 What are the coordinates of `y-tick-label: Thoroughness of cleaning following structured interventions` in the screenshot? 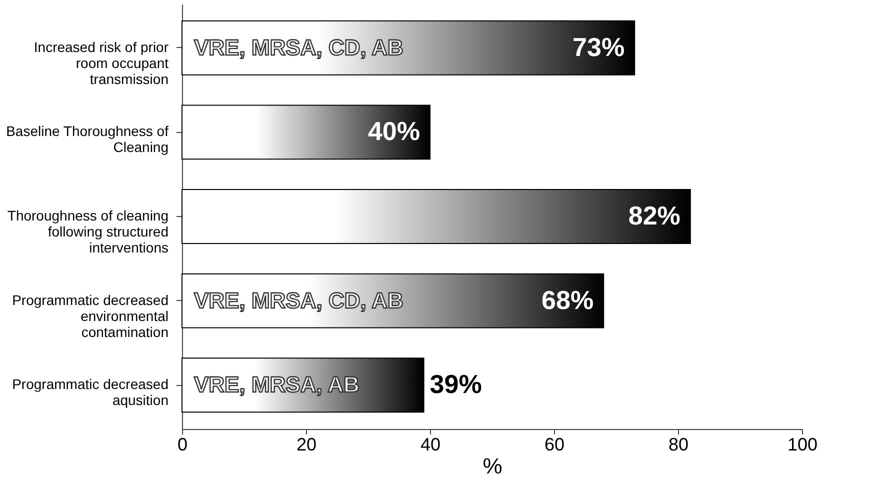 It's located at (87, 232).